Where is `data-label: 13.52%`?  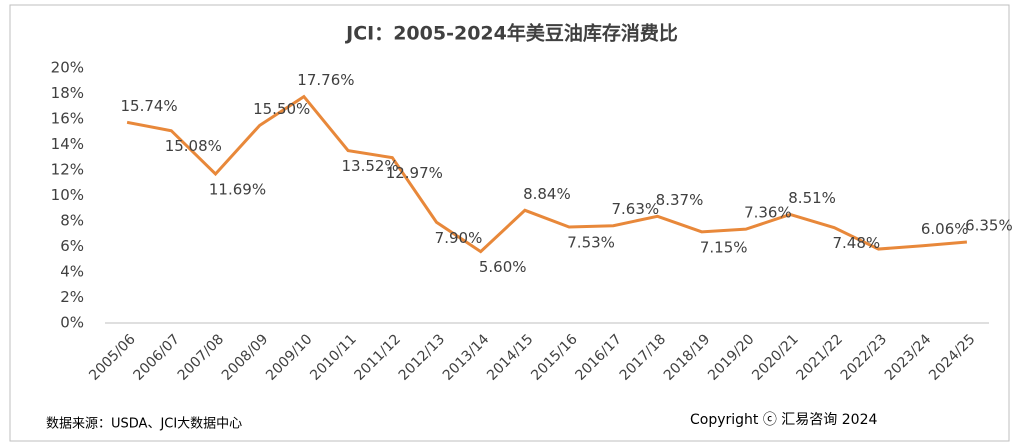
data-label: 13.52% is located at coordinates (369, 166).